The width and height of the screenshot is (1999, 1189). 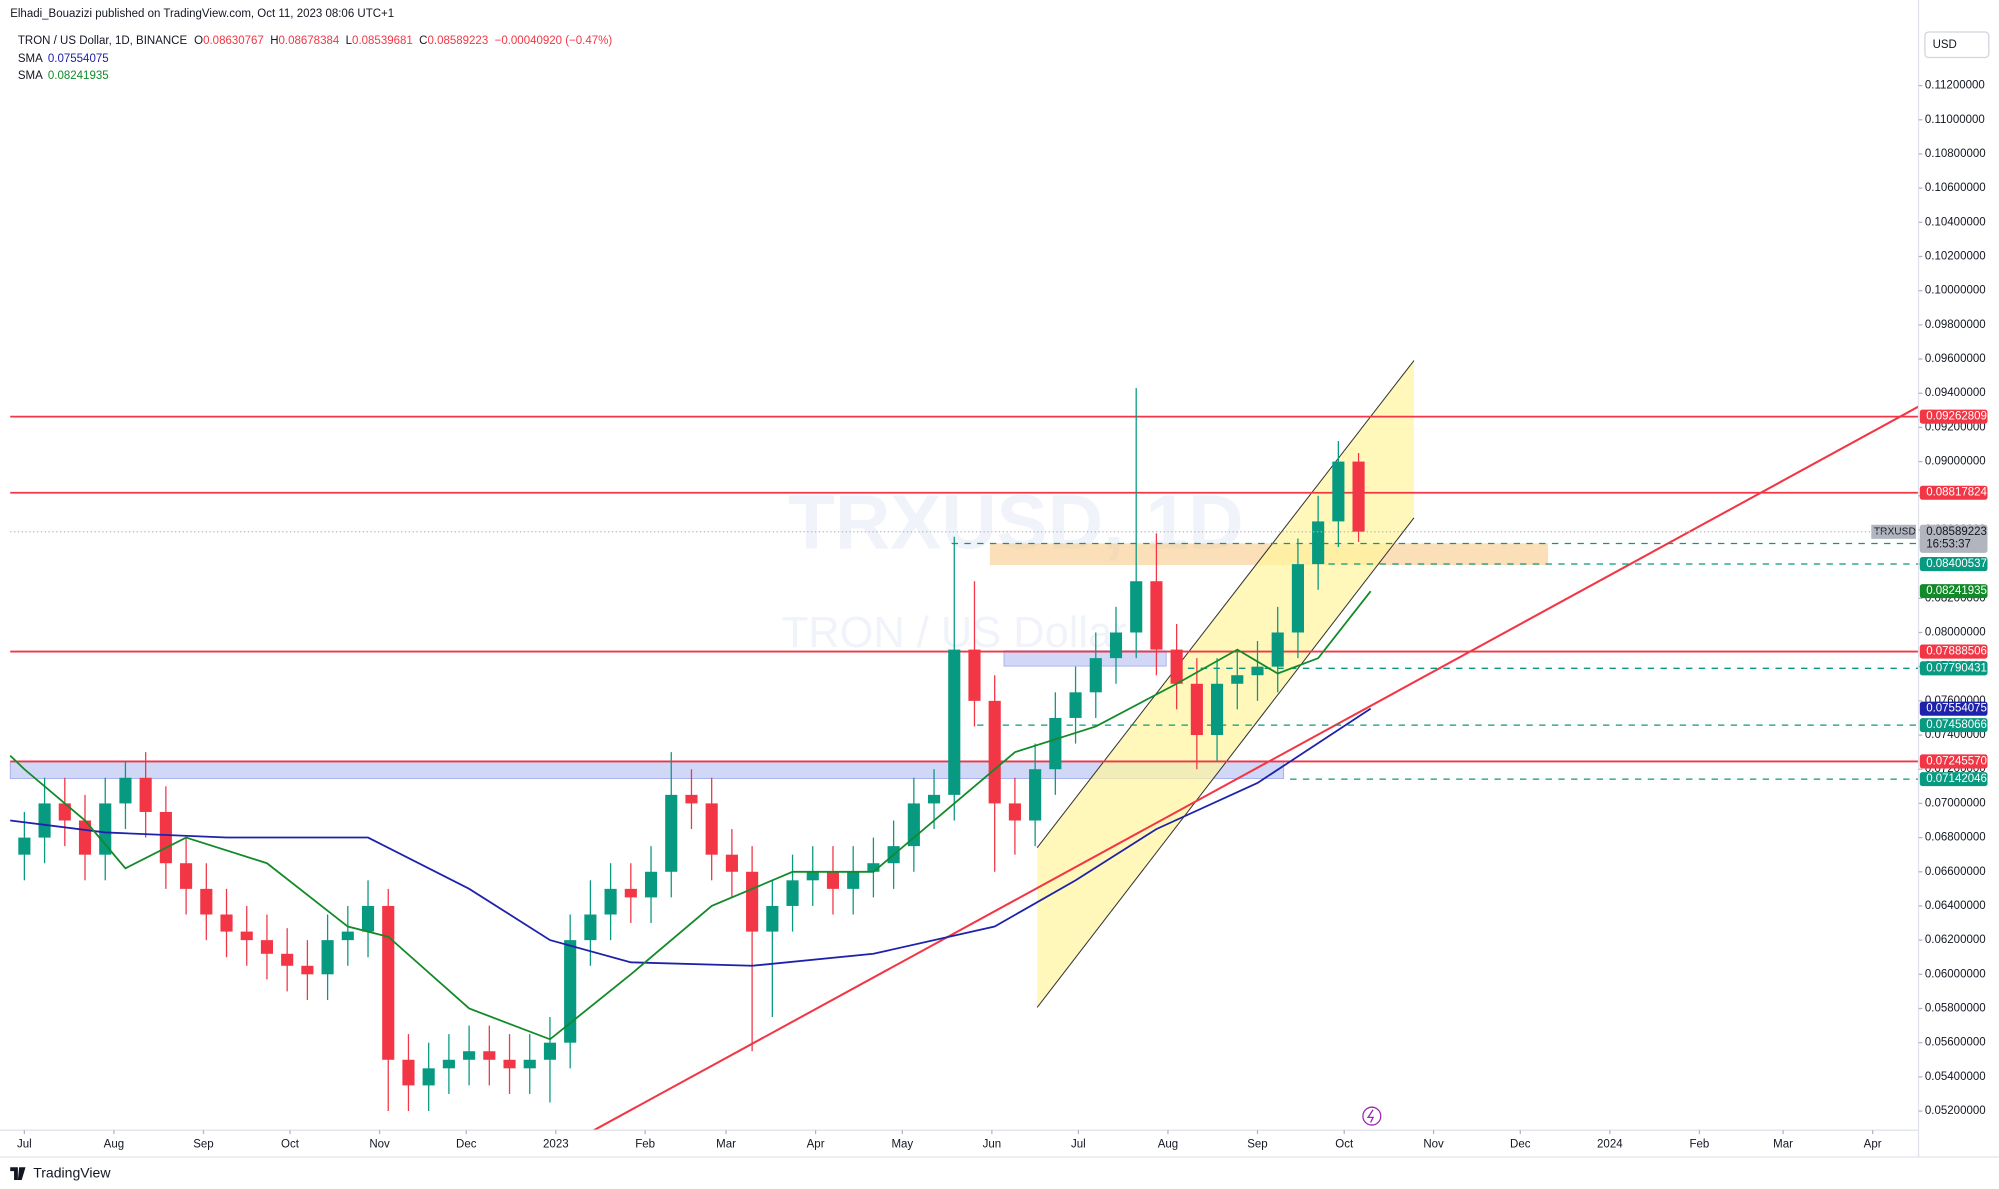 I want to click on y-tick-label: 0.10600000, so click(x=1955, y=188).